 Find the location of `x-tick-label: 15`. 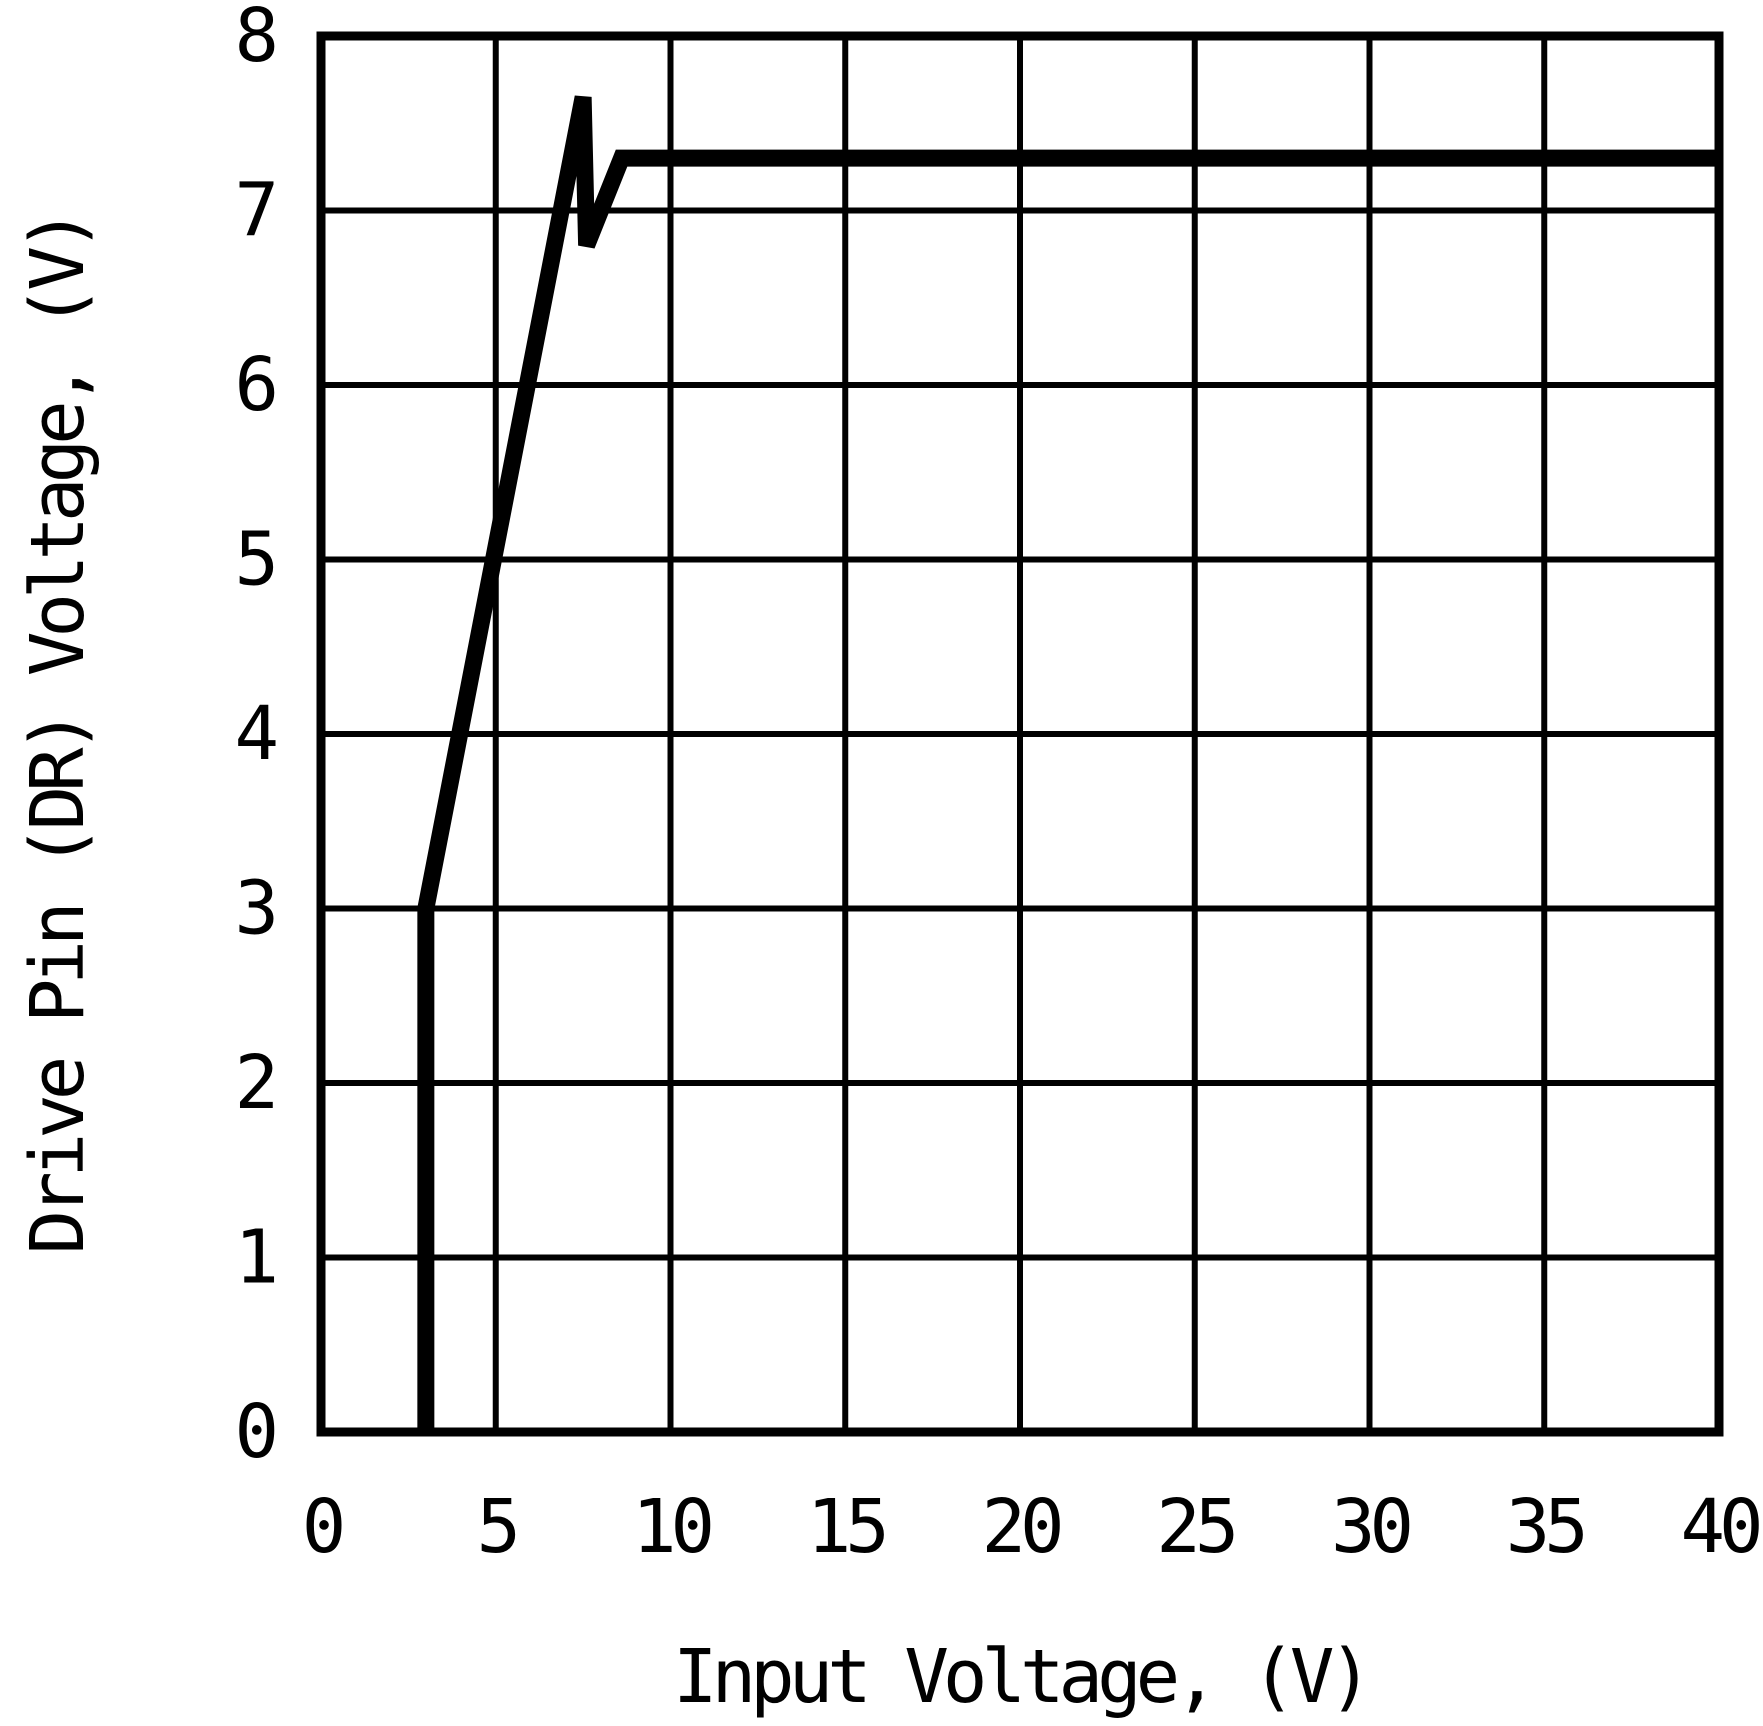

x-tick-label: 15 is located at coordinates (846, 1527).